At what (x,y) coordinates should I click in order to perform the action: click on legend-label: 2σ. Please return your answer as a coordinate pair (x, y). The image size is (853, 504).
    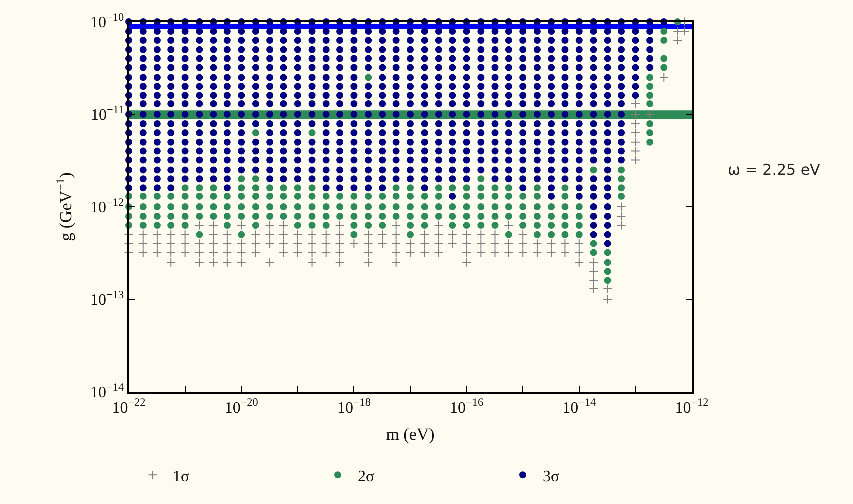
    Looking at the image, I should click on (366, 477).